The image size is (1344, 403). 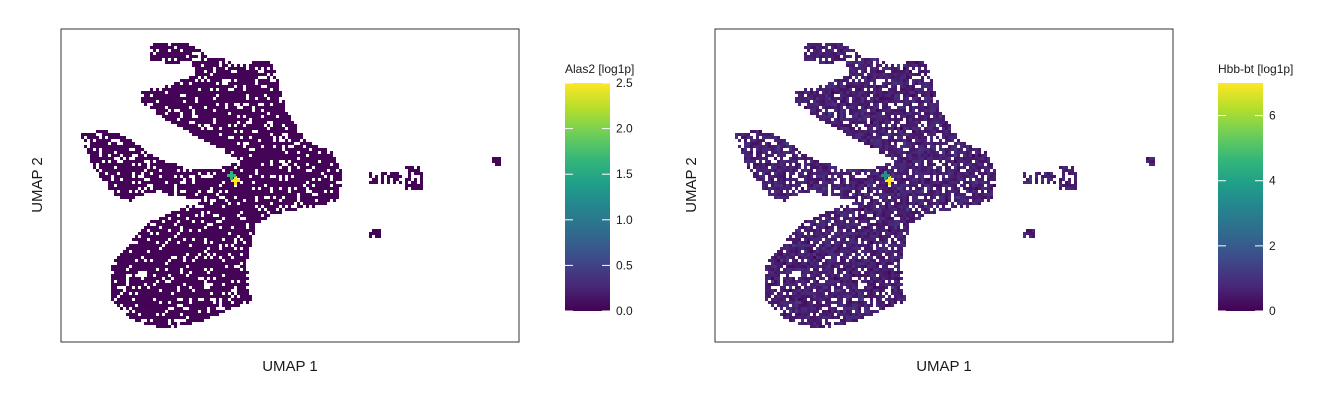 I want to click on y-axis-title: UMAP 2, so click(x=37, y=185).